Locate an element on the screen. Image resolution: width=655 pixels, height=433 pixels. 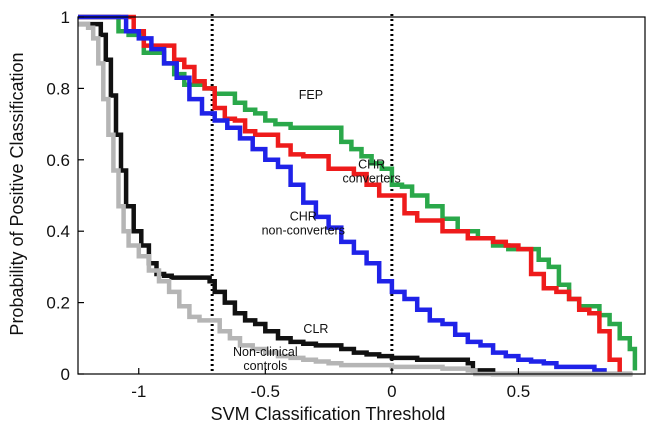
annotation-4: Non-clinical controls is located at coordinates (265, 359).